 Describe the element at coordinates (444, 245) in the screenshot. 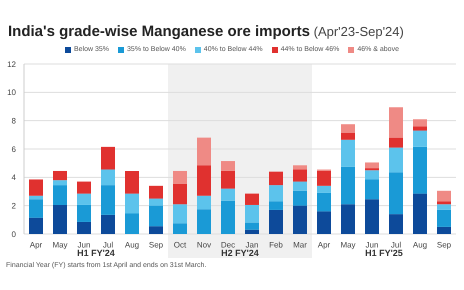

I see `x-tick-label: Sep` at that location.